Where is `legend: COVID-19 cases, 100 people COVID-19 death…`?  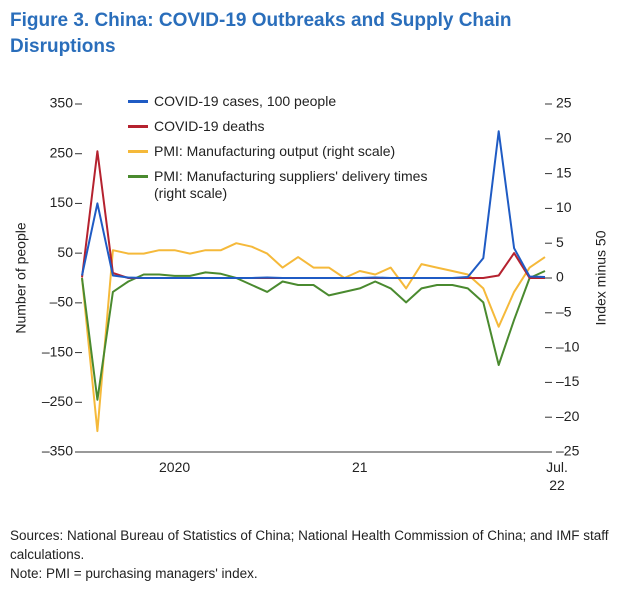
legend: COVID-19 cases, 100 people COVID-19 death… is located at coordinates (293, 151).